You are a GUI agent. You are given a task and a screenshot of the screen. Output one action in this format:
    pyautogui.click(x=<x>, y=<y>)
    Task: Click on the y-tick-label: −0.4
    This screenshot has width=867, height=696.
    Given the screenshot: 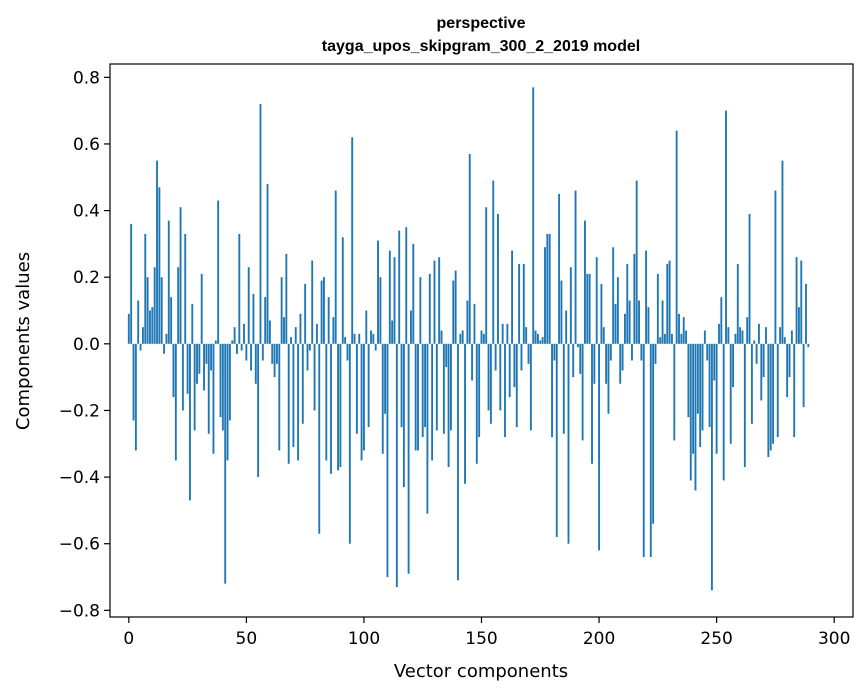 What is the action you would take?
    pyautogui.click(x=79, y=478)
    